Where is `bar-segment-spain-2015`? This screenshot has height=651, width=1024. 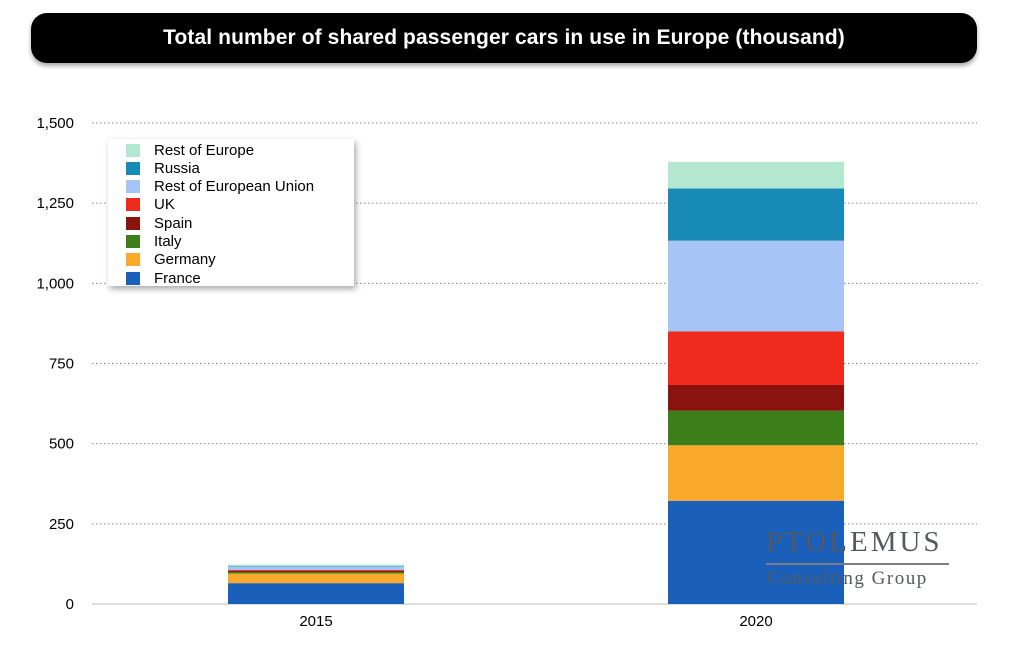
bar-segment-spain-2015 is located at coordinates (316, 571).